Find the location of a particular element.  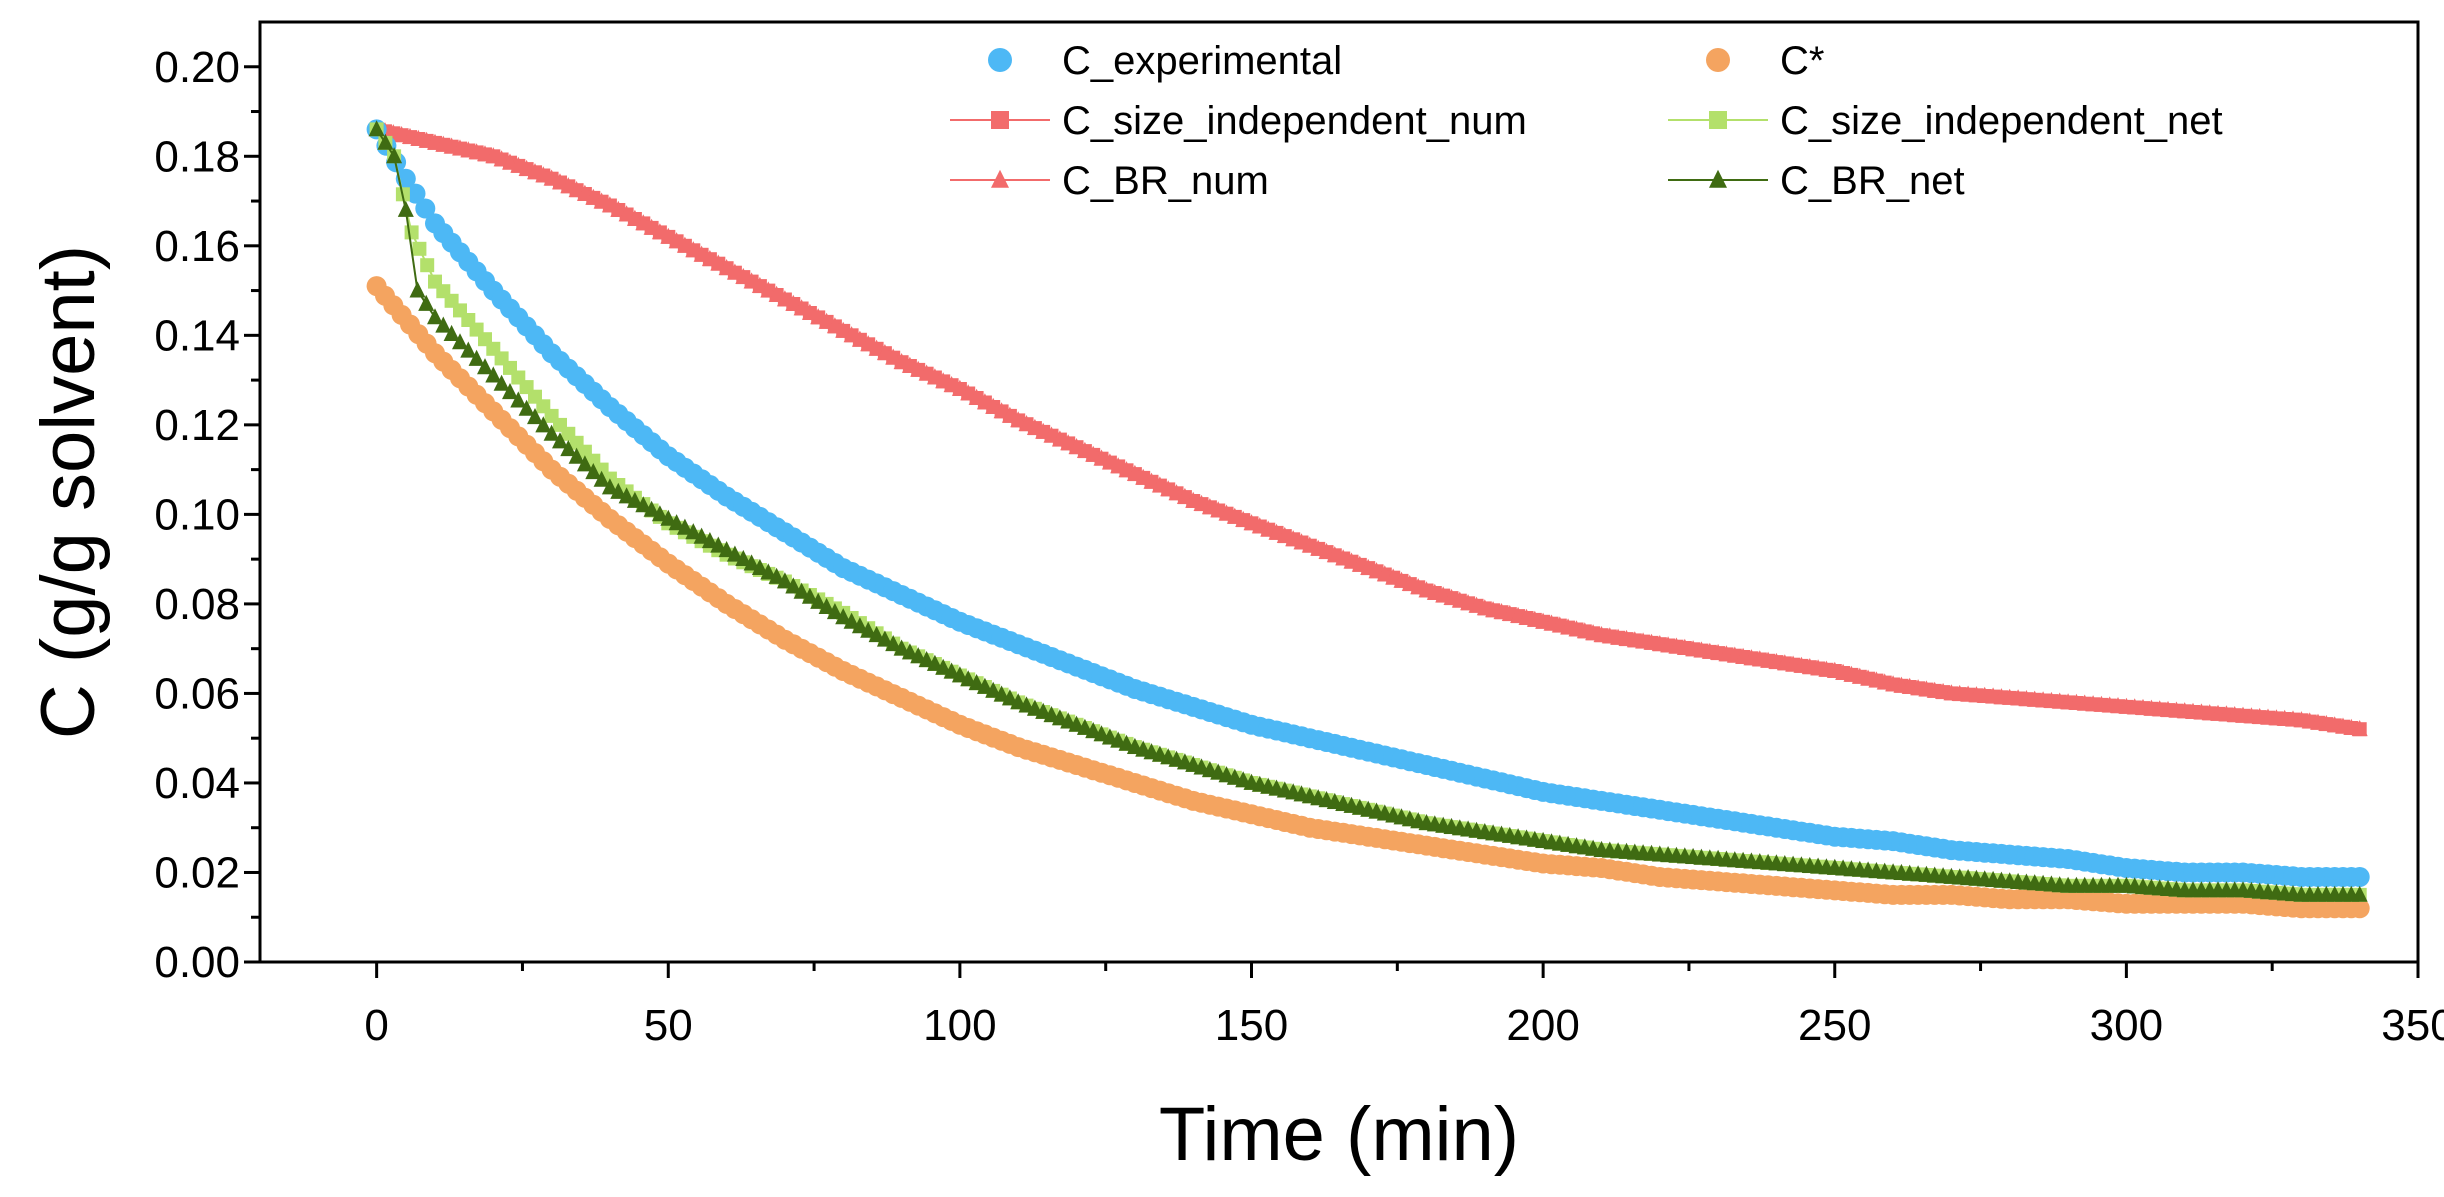

x-tick-label: 100 is located at coordinates (959, 1025).